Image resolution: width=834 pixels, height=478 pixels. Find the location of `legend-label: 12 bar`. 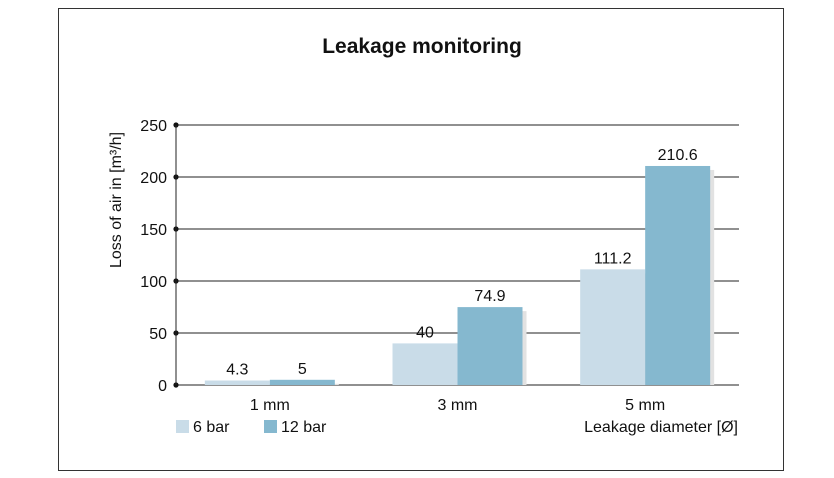

legend-label: 12 bar is located at coordinates (304, 427).